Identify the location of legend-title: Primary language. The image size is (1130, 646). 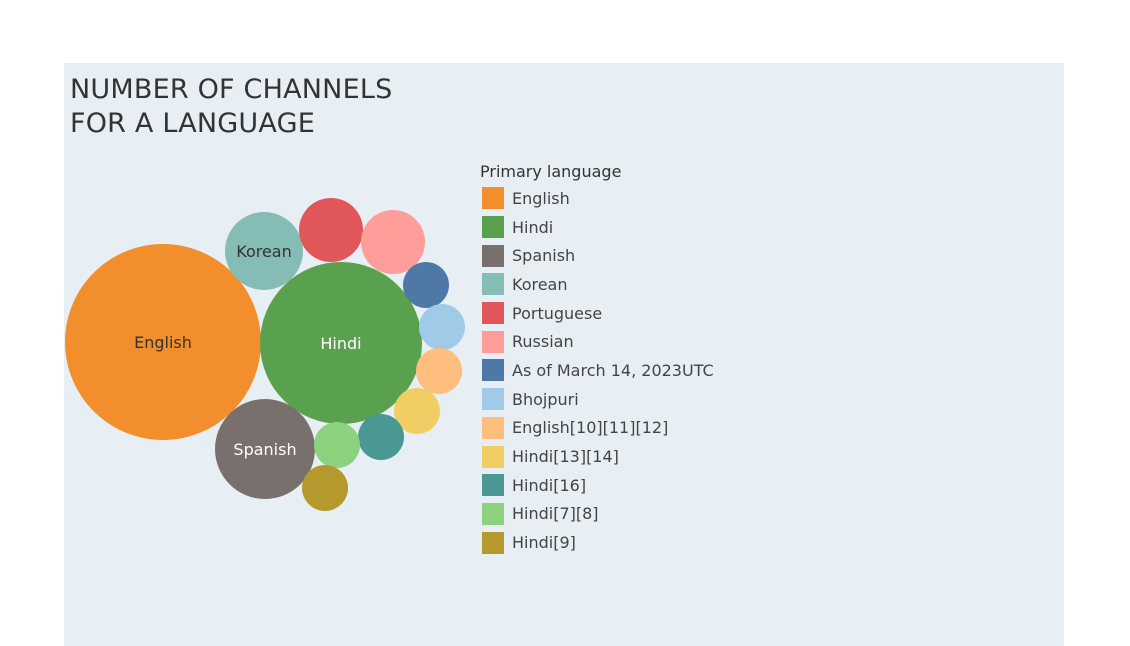
(551, 171).